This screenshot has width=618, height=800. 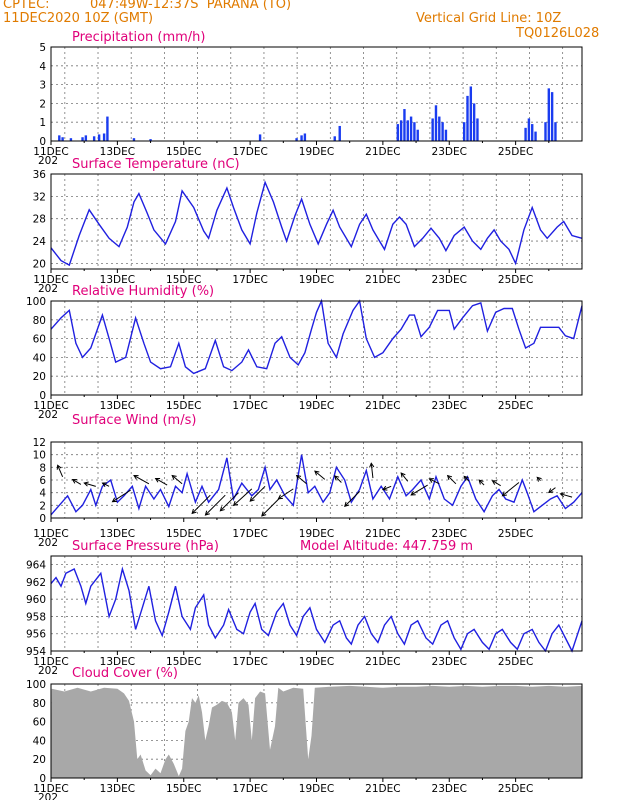 I want to click on wind-ytick-label: 4, so click(x=42, y=494).